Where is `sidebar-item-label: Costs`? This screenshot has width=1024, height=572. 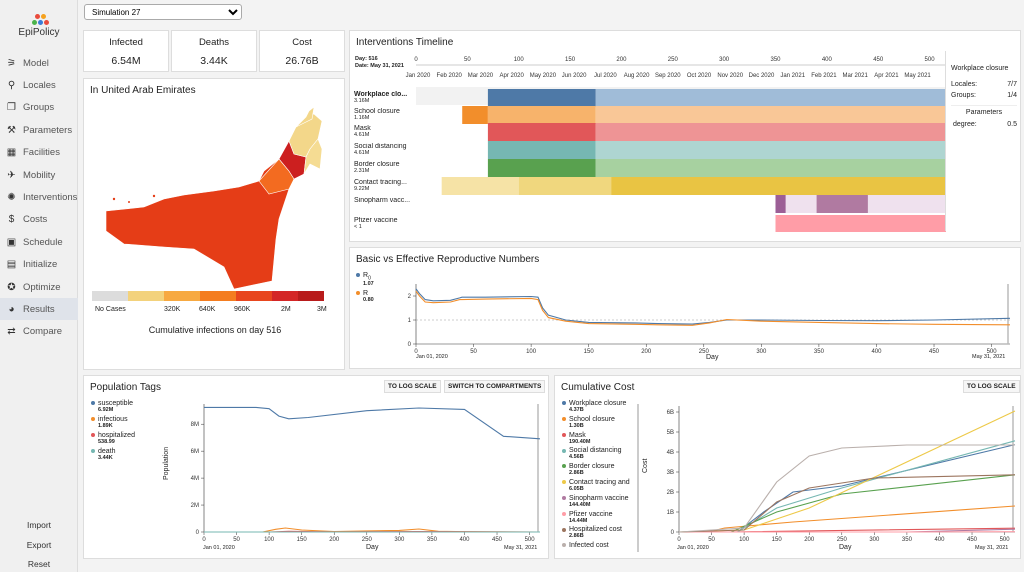
sidebar-item-label: Costs is located at coordinates (35, 220).